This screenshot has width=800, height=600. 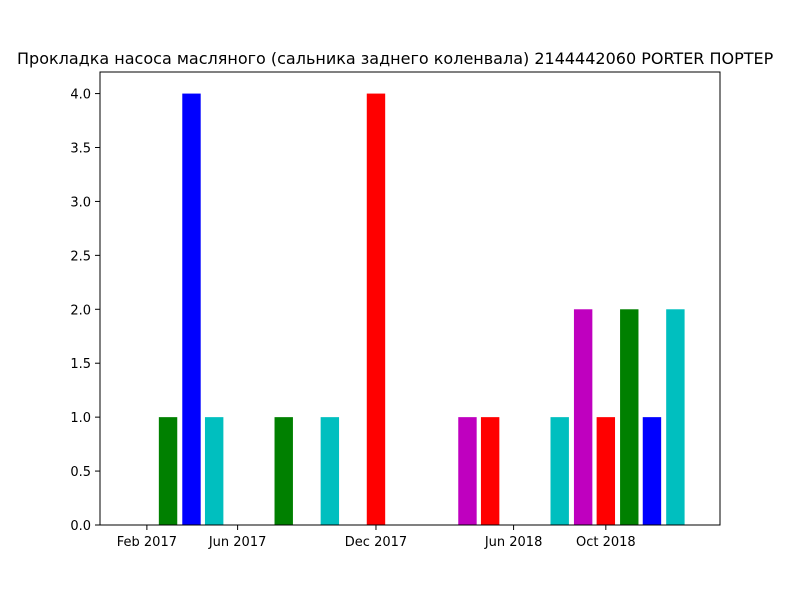 I want to click on x-axis: Feb 2017 Jun 2017 Dec 2017 Jun 2018 Oct 2018, so click(x=376, y=537).